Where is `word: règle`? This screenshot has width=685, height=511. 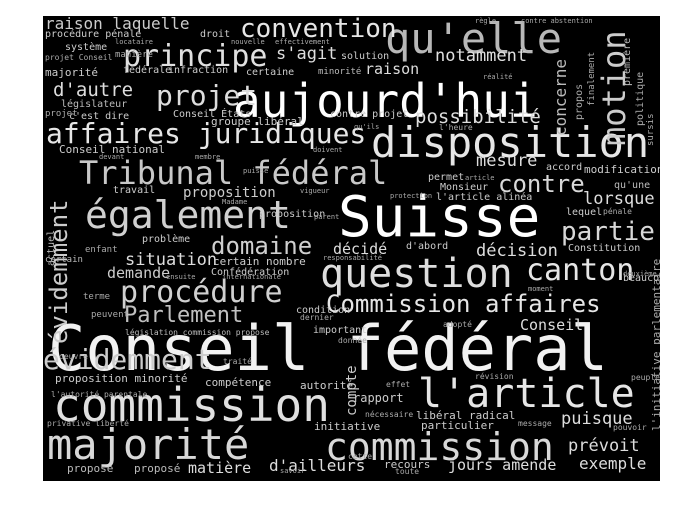 word: règle is located at coordinates (486, 21).